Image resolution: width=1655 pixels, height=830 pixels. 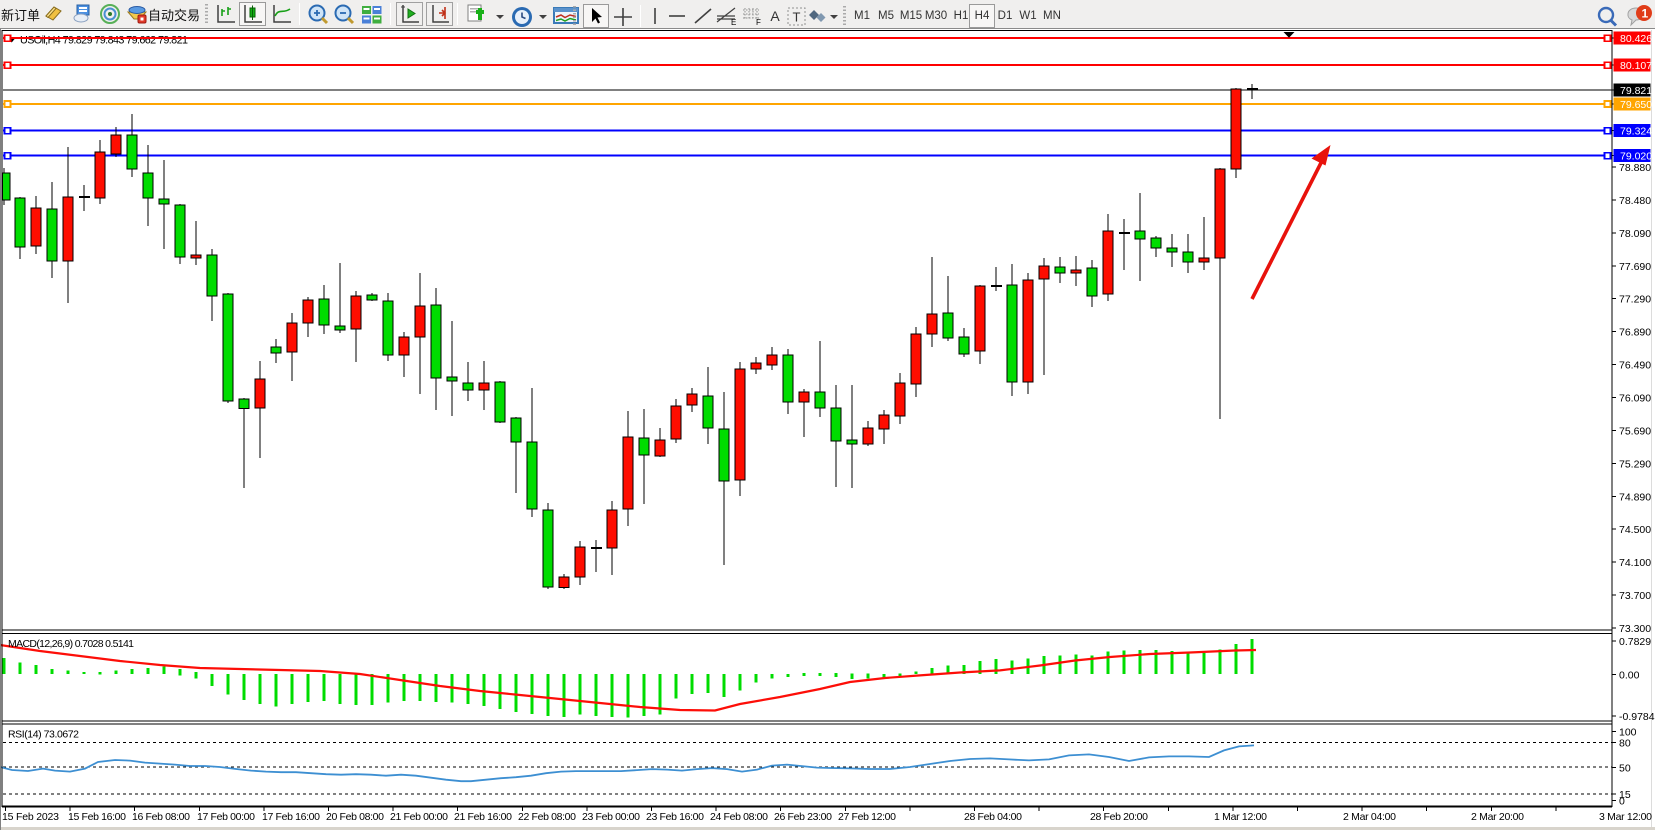 What do you see at coordinates (1635, 300) in the screenshot?
I see `svg-text: 77.290` at bounding box center [1635, 300].